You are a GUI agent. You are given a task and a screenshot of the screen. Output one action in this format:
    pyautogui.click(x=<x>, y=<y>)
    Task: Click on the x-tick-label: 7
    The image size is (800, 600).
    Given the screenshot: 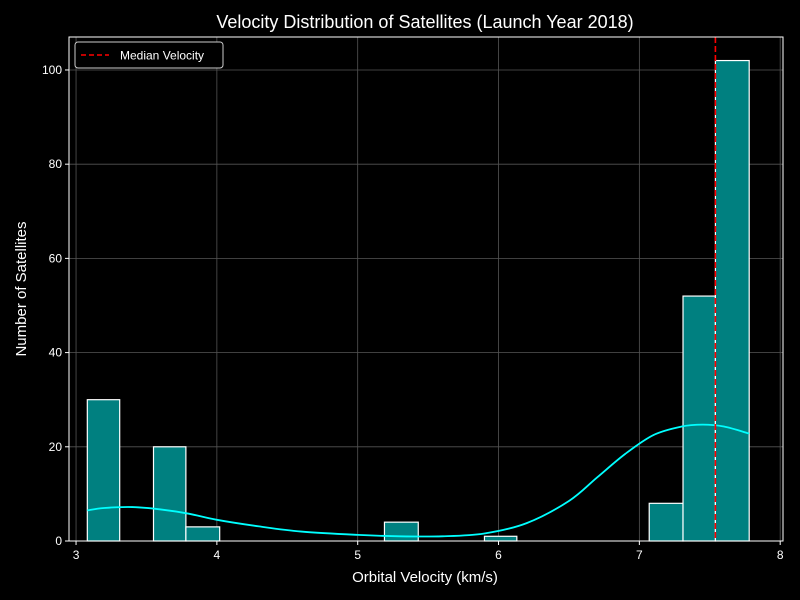 What is the action you would take?
    pyautogui.click(x=639, y=555)
    